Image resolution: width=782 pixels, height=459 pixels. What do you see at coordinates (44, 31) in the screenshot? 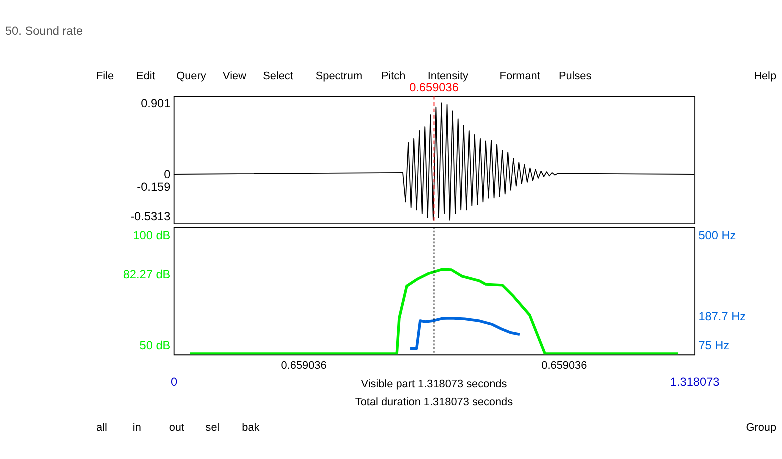
I see `text: 50. Sound rate` at bounding box center [44, 31].